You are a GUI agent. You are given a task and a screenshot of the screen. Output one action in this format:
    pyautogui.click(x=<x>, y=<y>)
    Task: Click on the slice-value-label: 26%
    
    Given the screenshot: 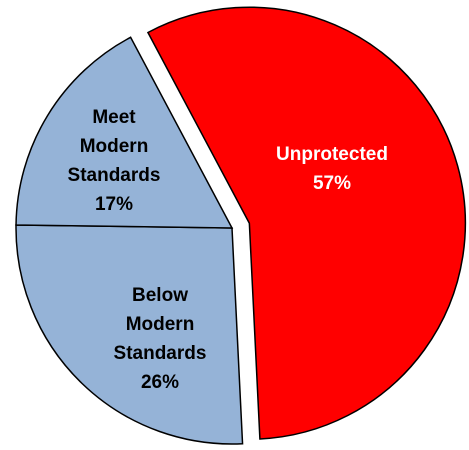 What is the action you would take?
    pyautogui.click(x=160, y=382)
    